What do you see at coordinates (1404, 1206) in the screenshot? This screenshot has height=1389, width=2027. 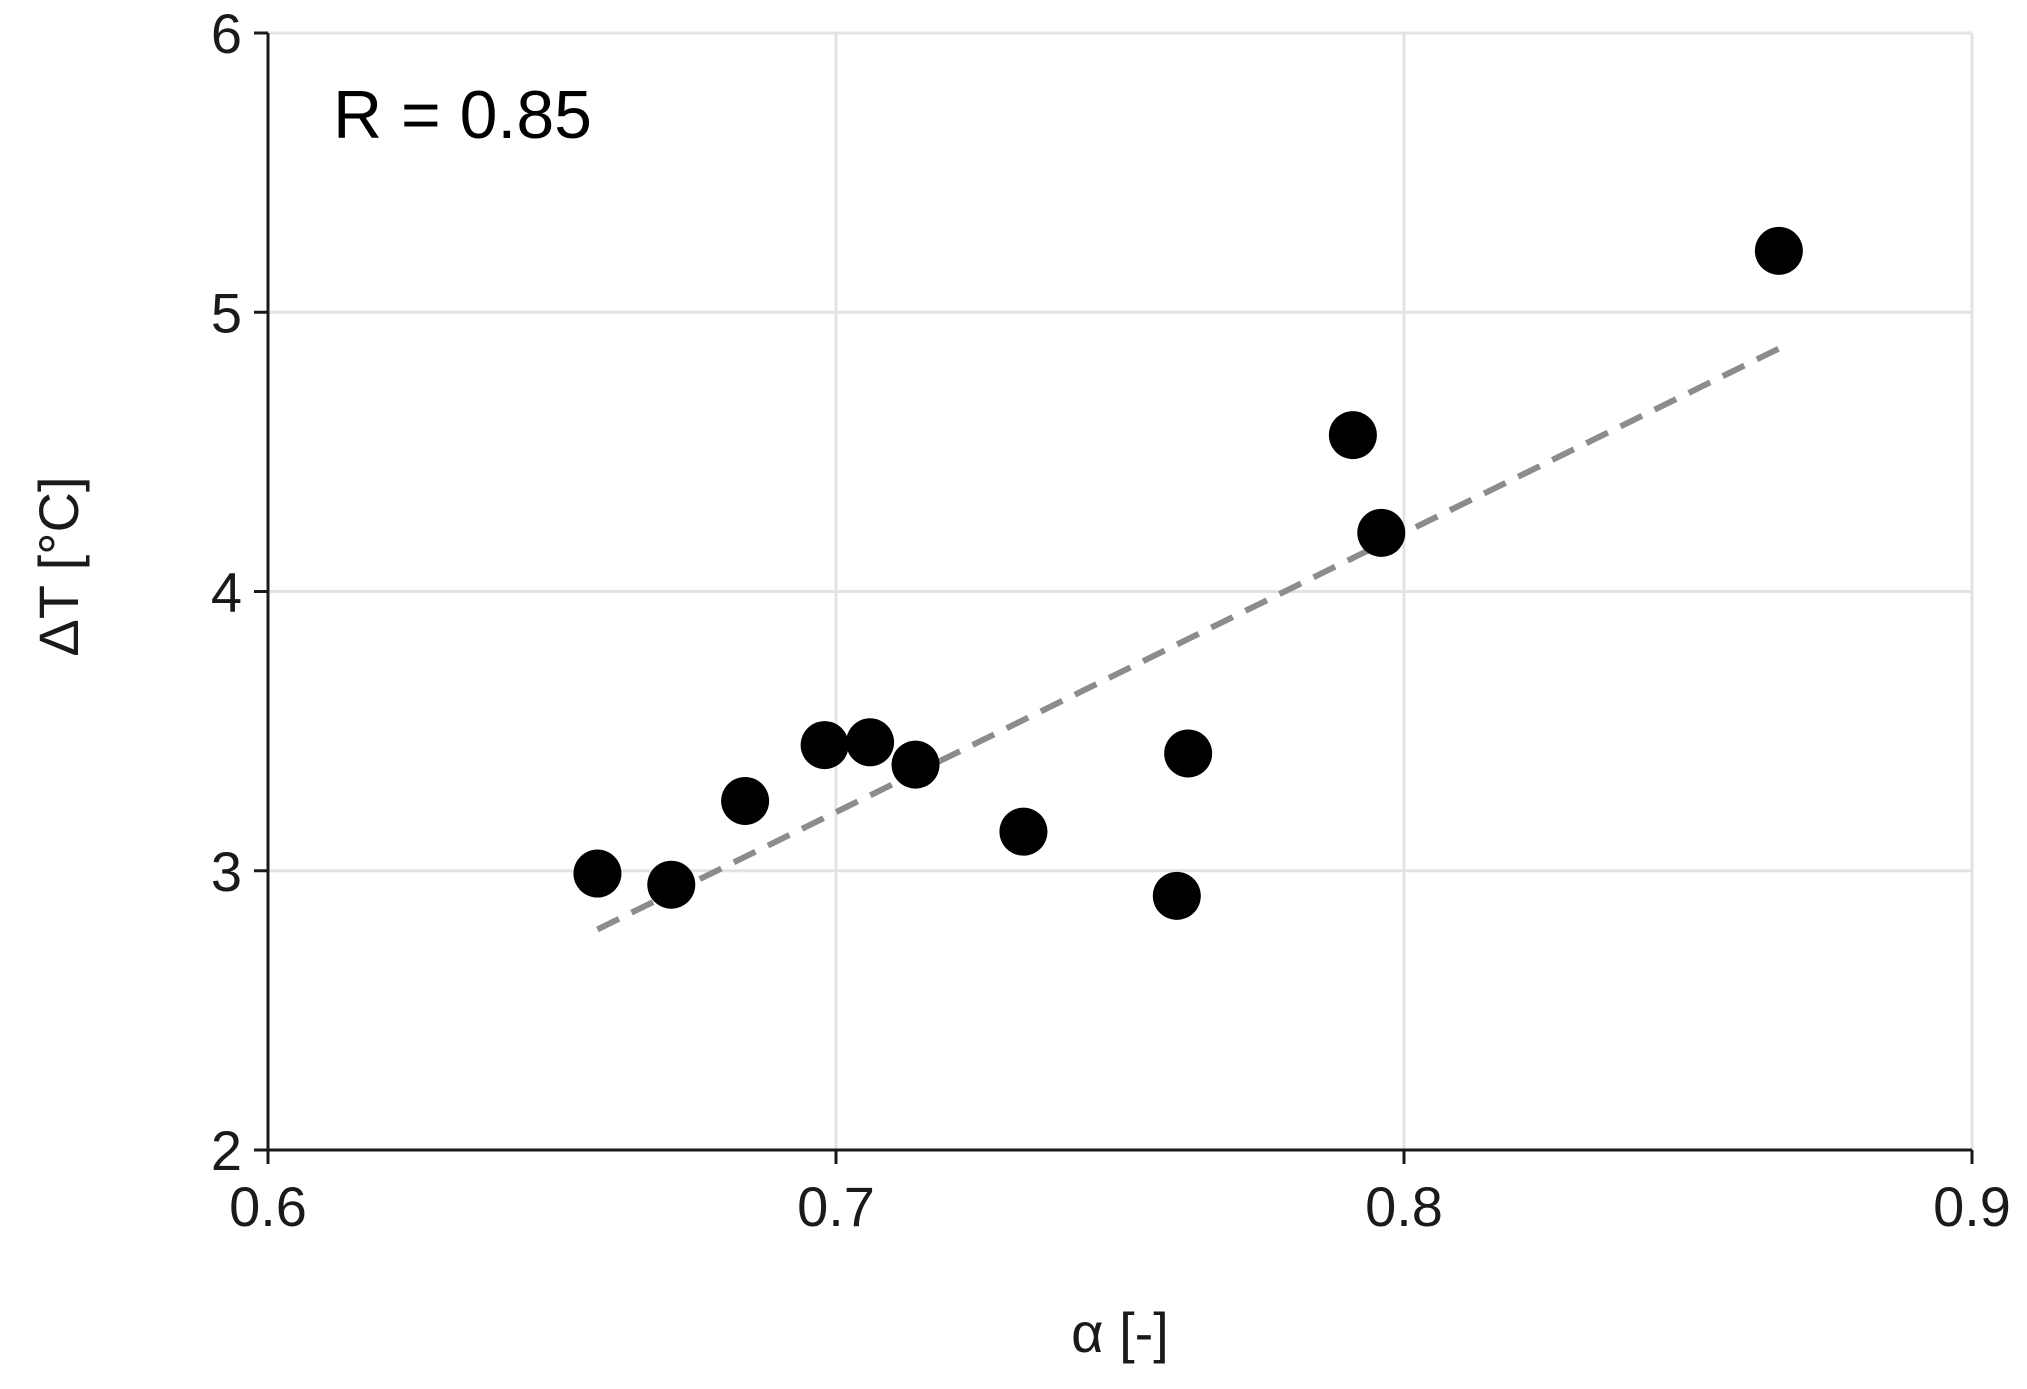 I see `x-tick-label-2: 0.8` at bounding box center [1404, 1206].